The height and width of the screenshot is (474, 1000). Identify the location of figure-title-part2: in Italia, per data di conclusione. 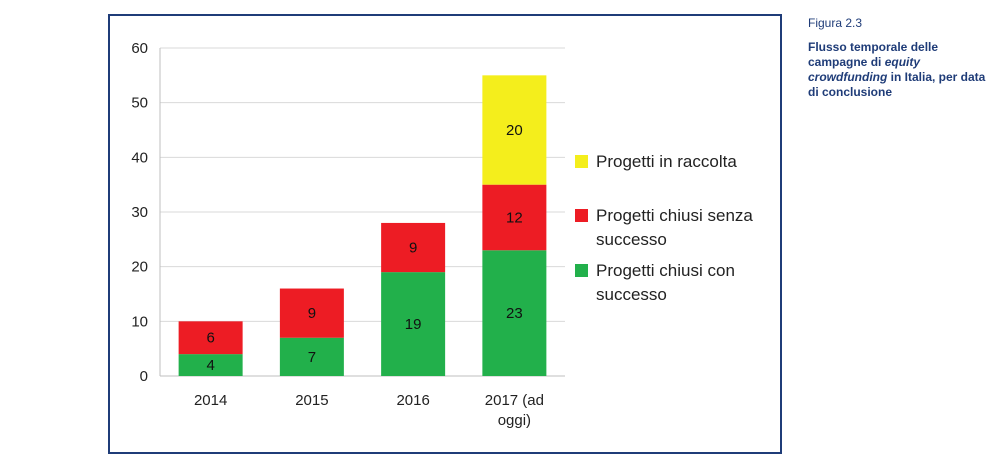
(897, 84).